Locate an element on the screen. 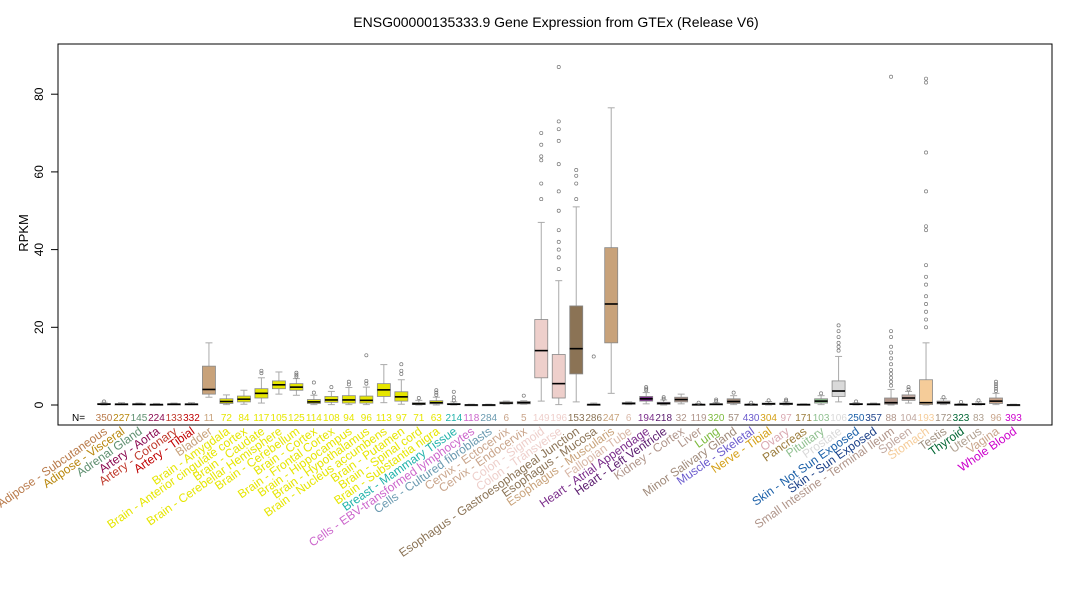 The image size is (1070, 600). sample-count-label: 323 is located at coordinates (961, 418).